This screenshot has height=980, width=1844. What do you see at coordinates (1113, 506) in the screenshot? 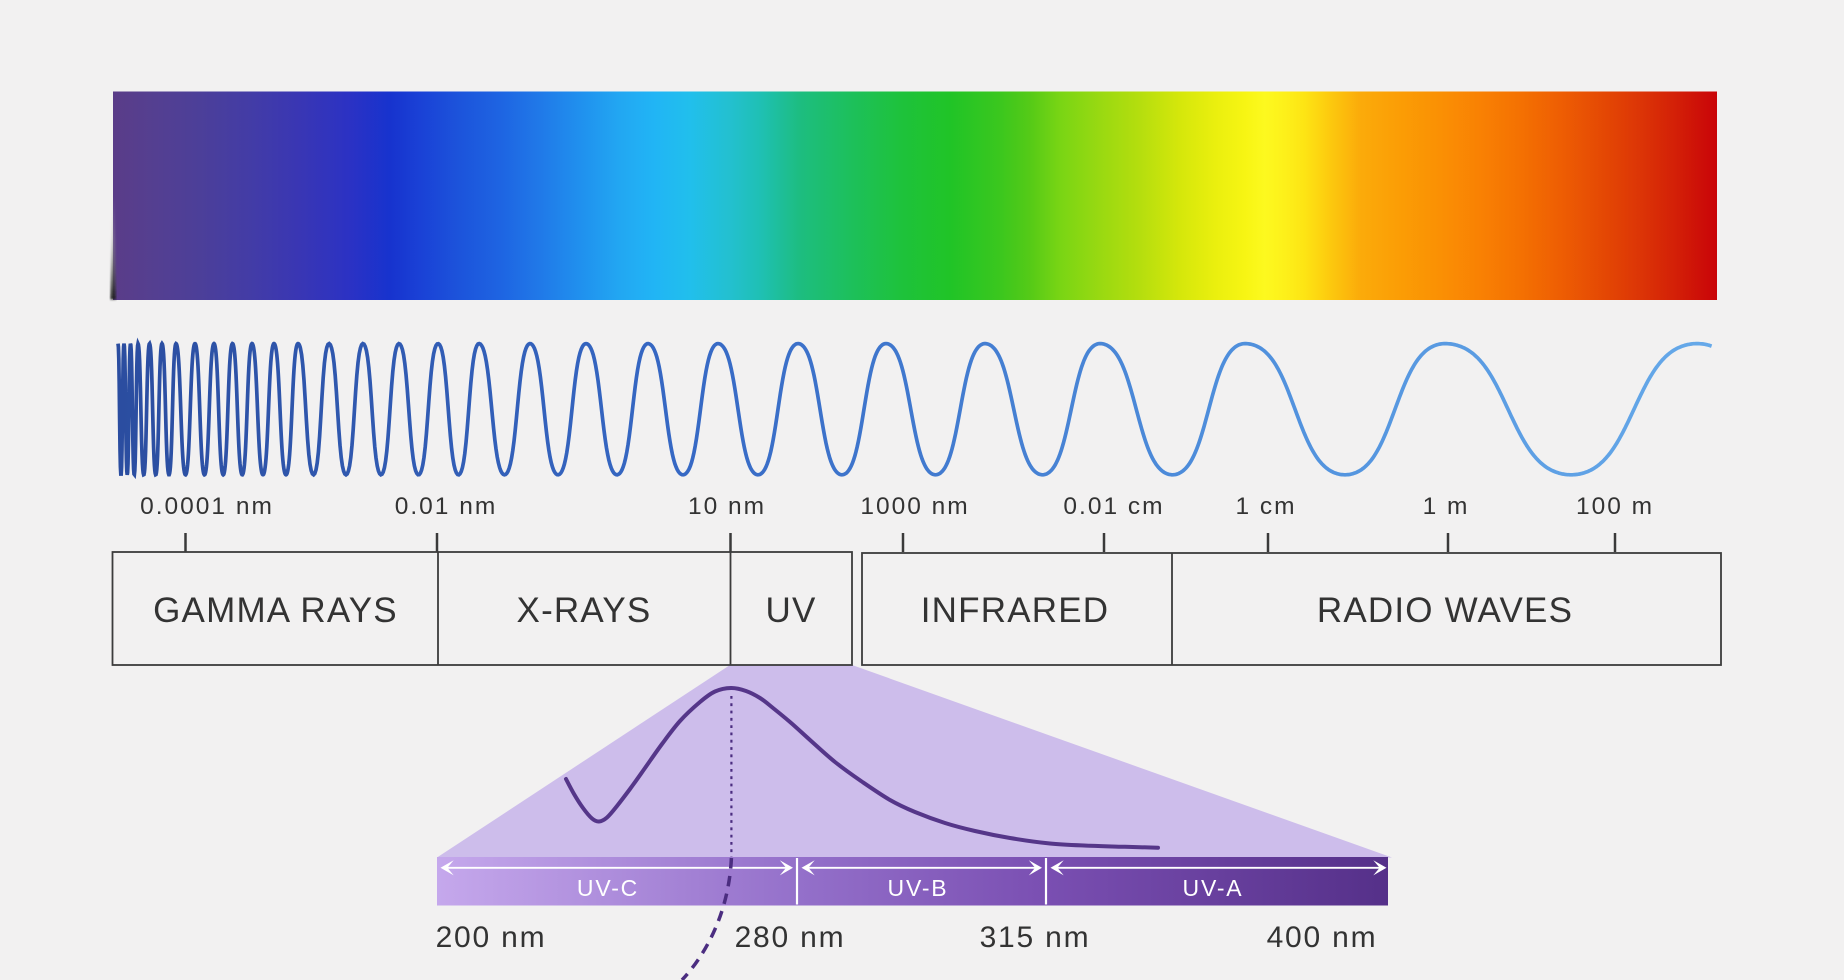
I see `svg-text: 0.01 cm` at bounding box center [1113, 506].